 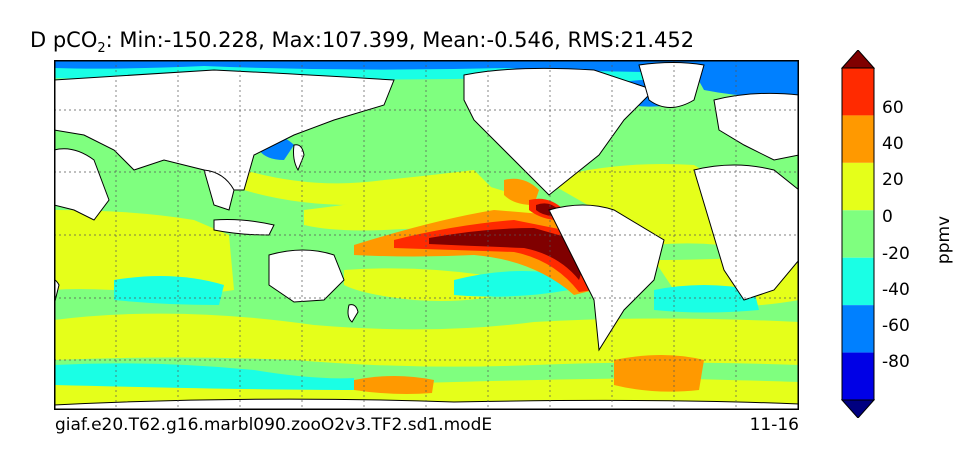 What do you see at coordinates (511, 284) in the screenshot?
I see `contour-cyan-south-pacific` at bounding box center [511, 284].